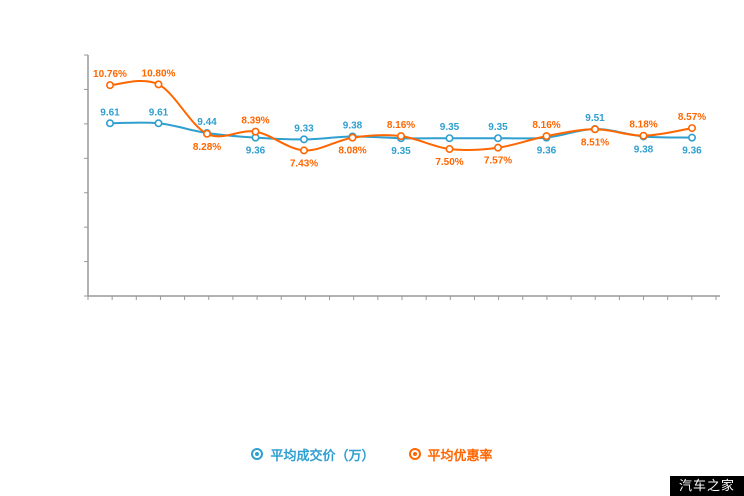  Describe the element at coordinates (207, 122) in the screenshot. I see `svg-text: 9.44` at that location.